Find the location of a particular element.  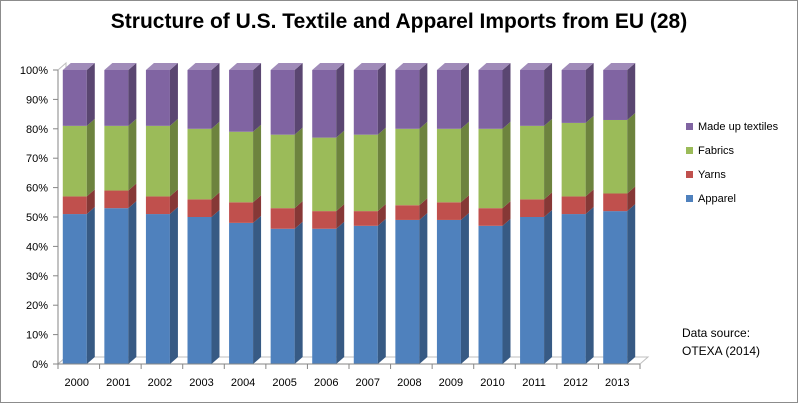

y-tick-label: 10% is located at coordinates (37, 336).